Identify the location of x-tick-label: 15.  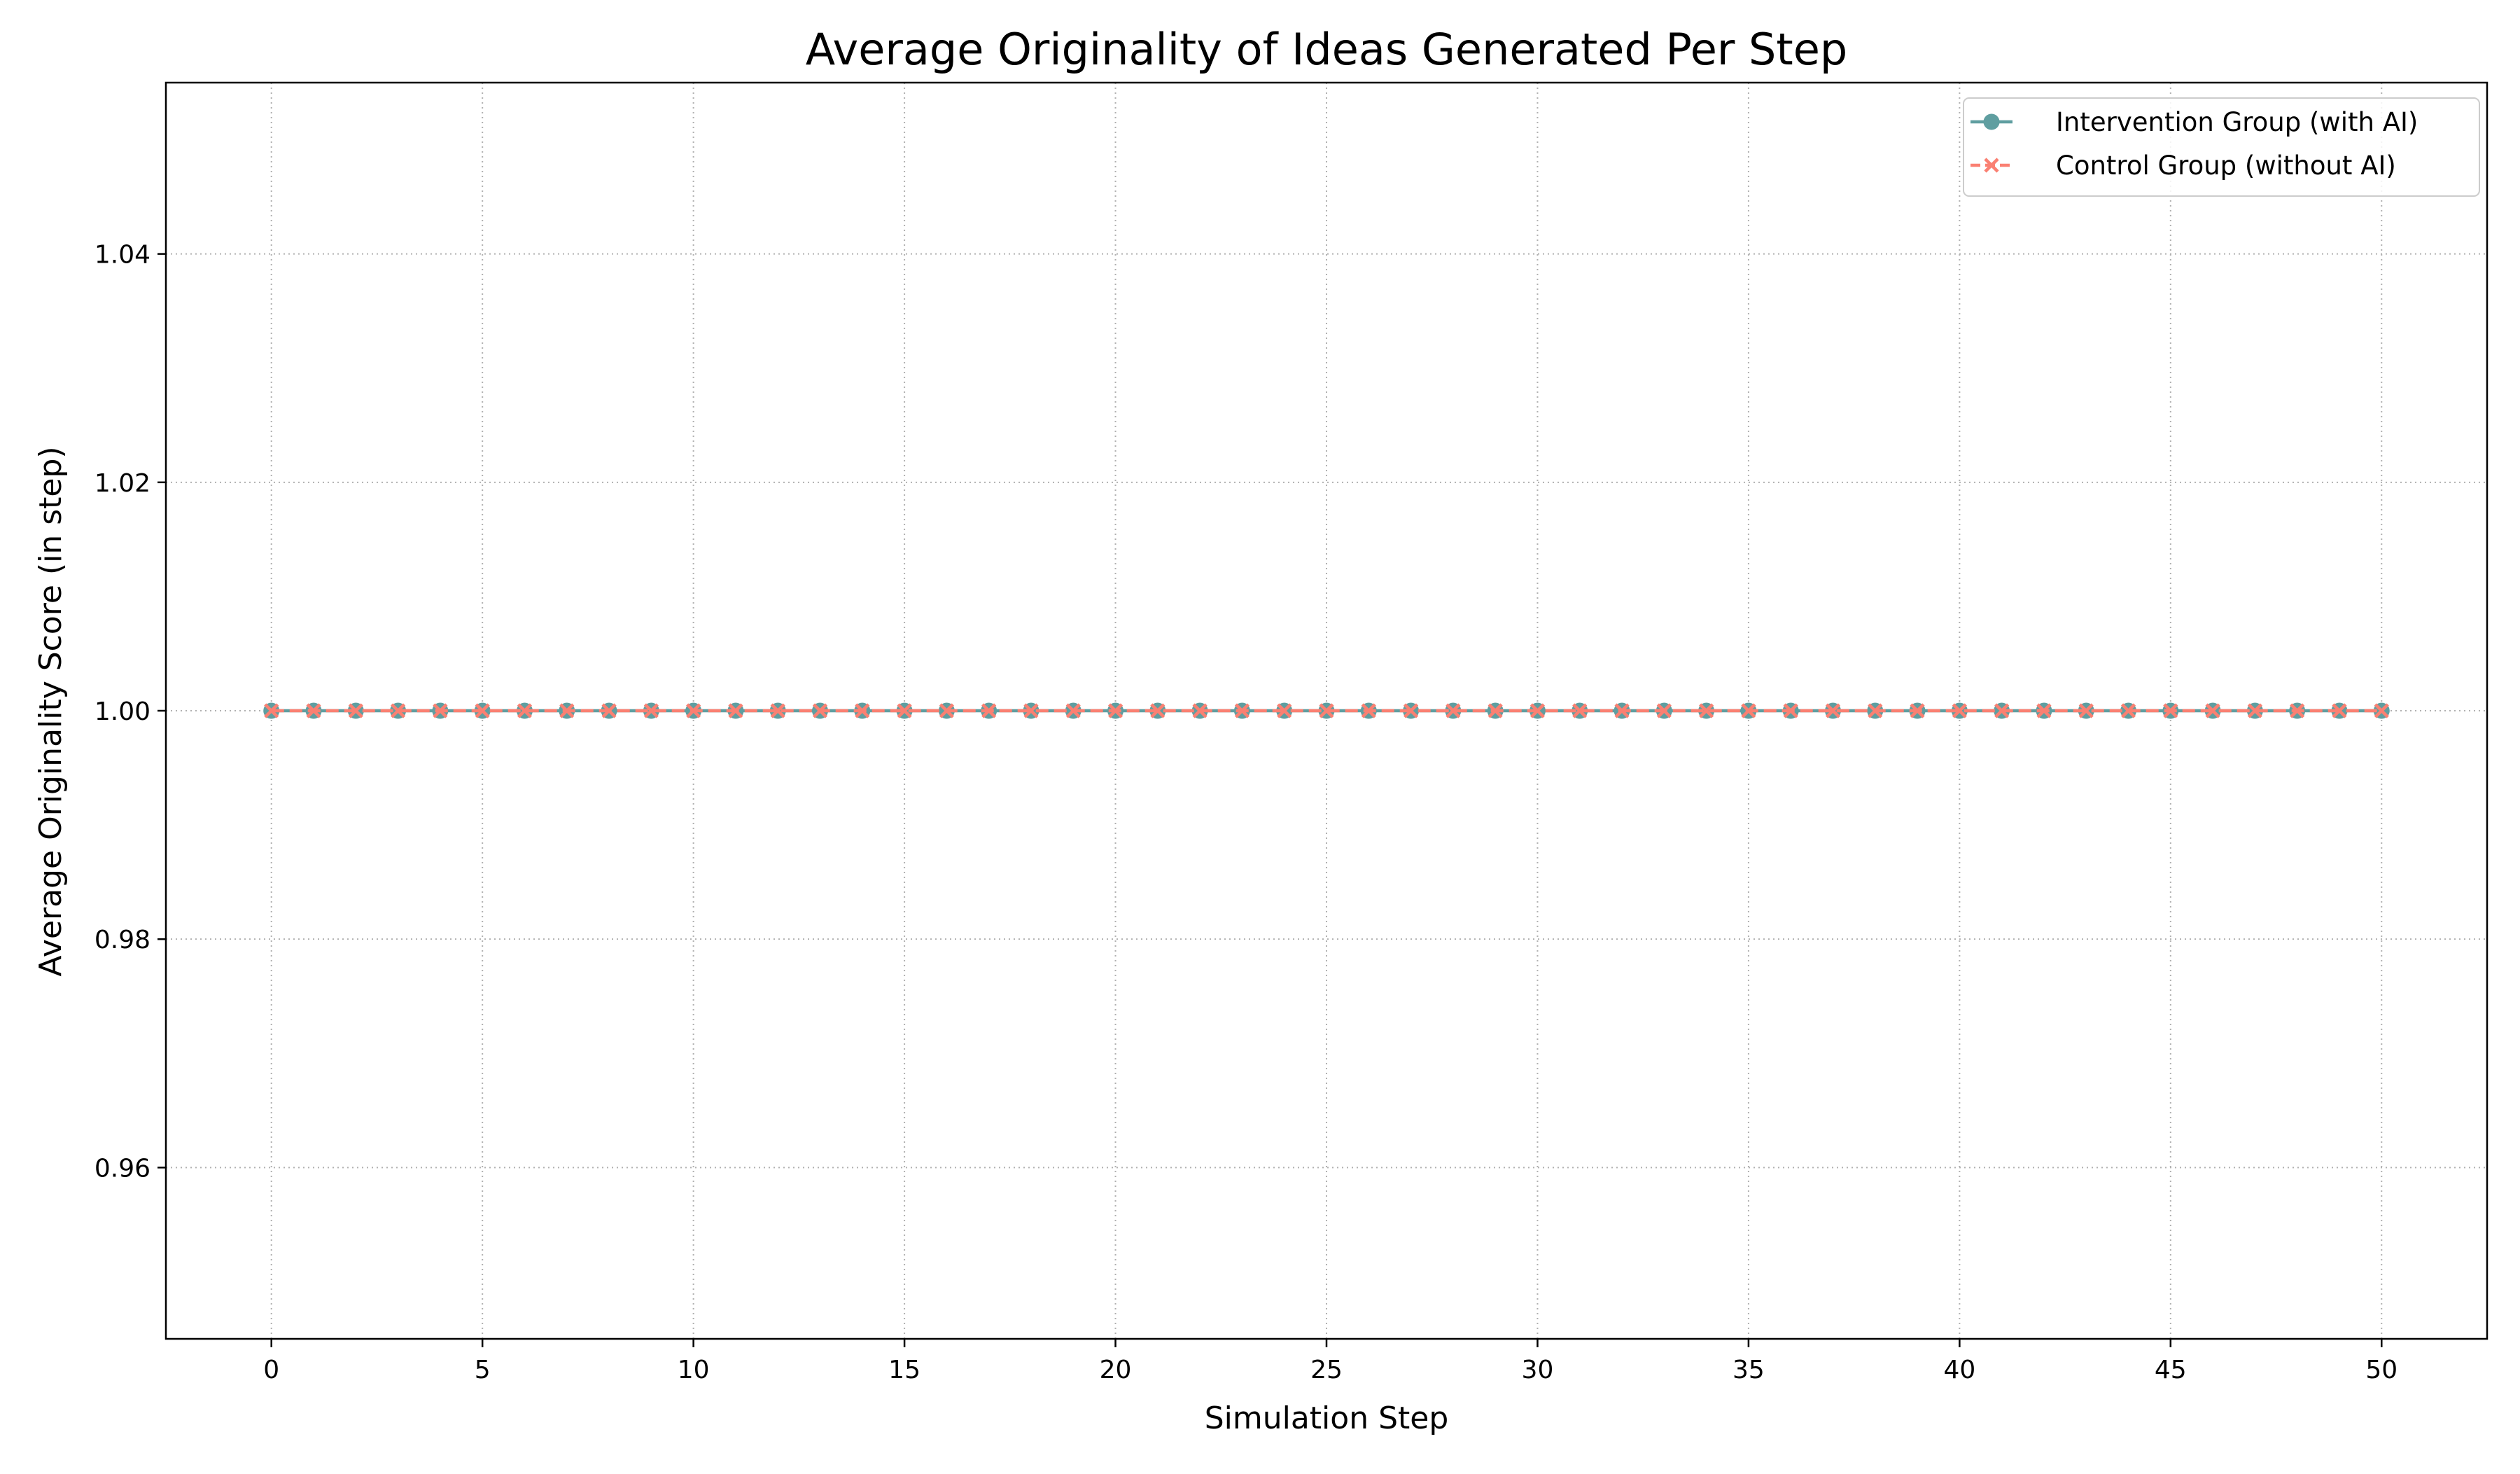
(904, 1370).